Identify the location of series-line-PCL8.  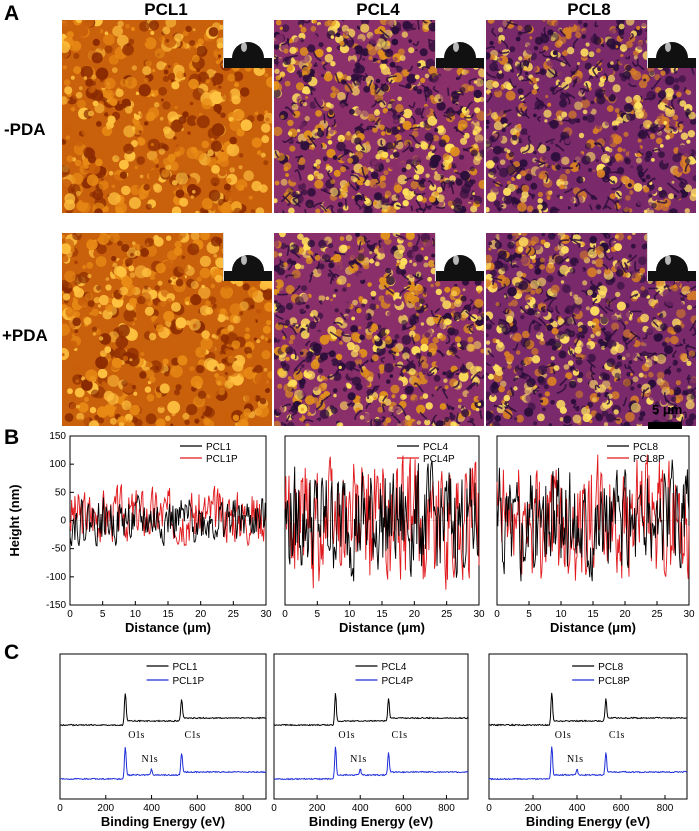
(588, 709).